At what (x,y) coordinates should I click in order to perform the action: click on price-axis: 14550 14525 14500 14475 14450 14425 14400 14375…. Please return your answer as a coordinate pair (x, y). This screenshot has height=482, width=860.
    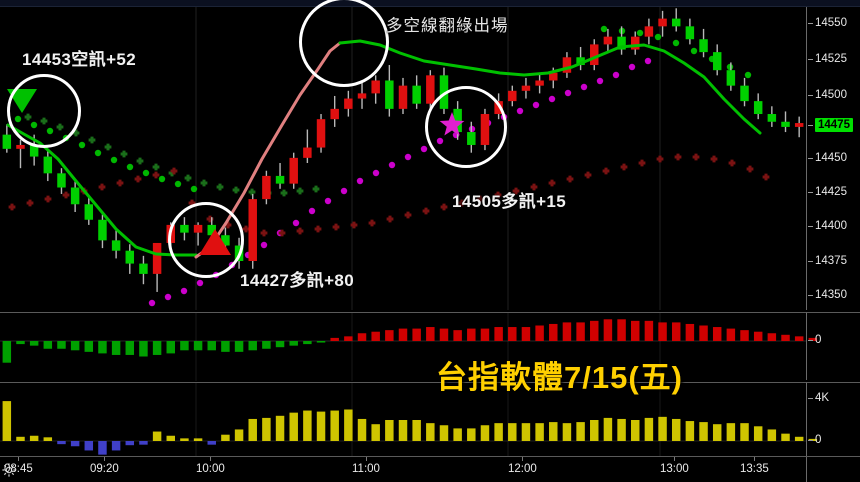
    Looking at the image, I should click on (833, 158).